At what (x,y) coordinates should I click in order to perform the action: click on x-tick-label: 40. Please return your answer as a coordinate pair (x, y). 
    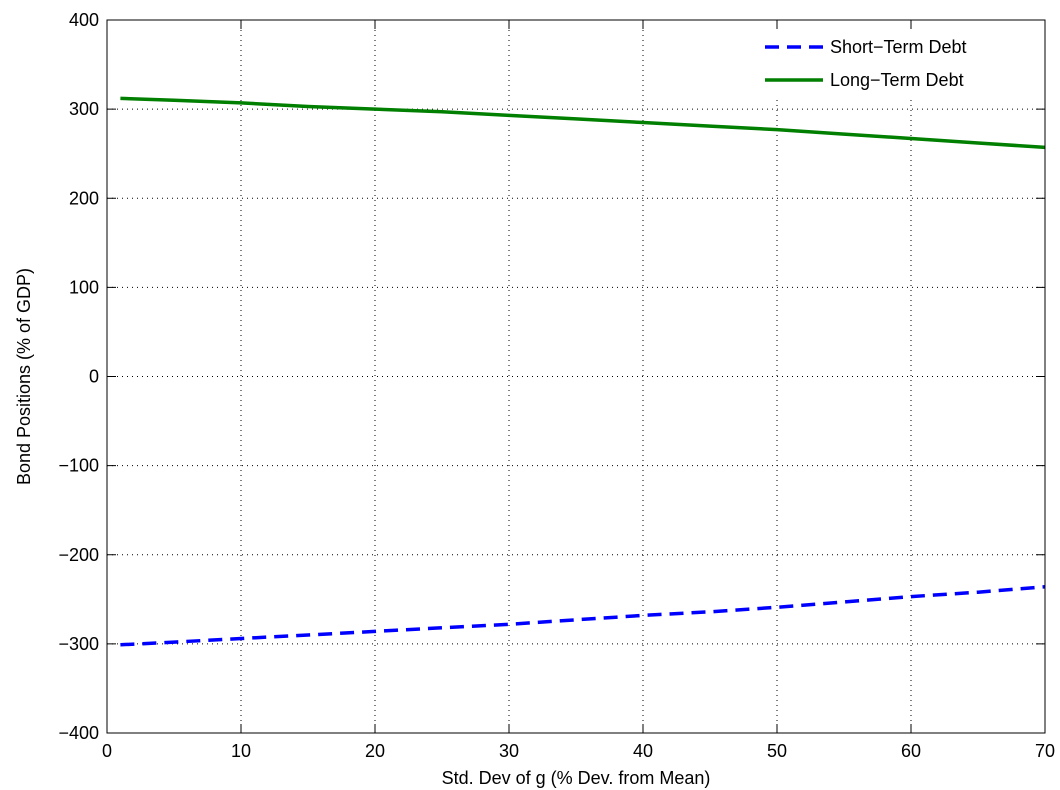
    Looking at the image, I should click on (643, 751).